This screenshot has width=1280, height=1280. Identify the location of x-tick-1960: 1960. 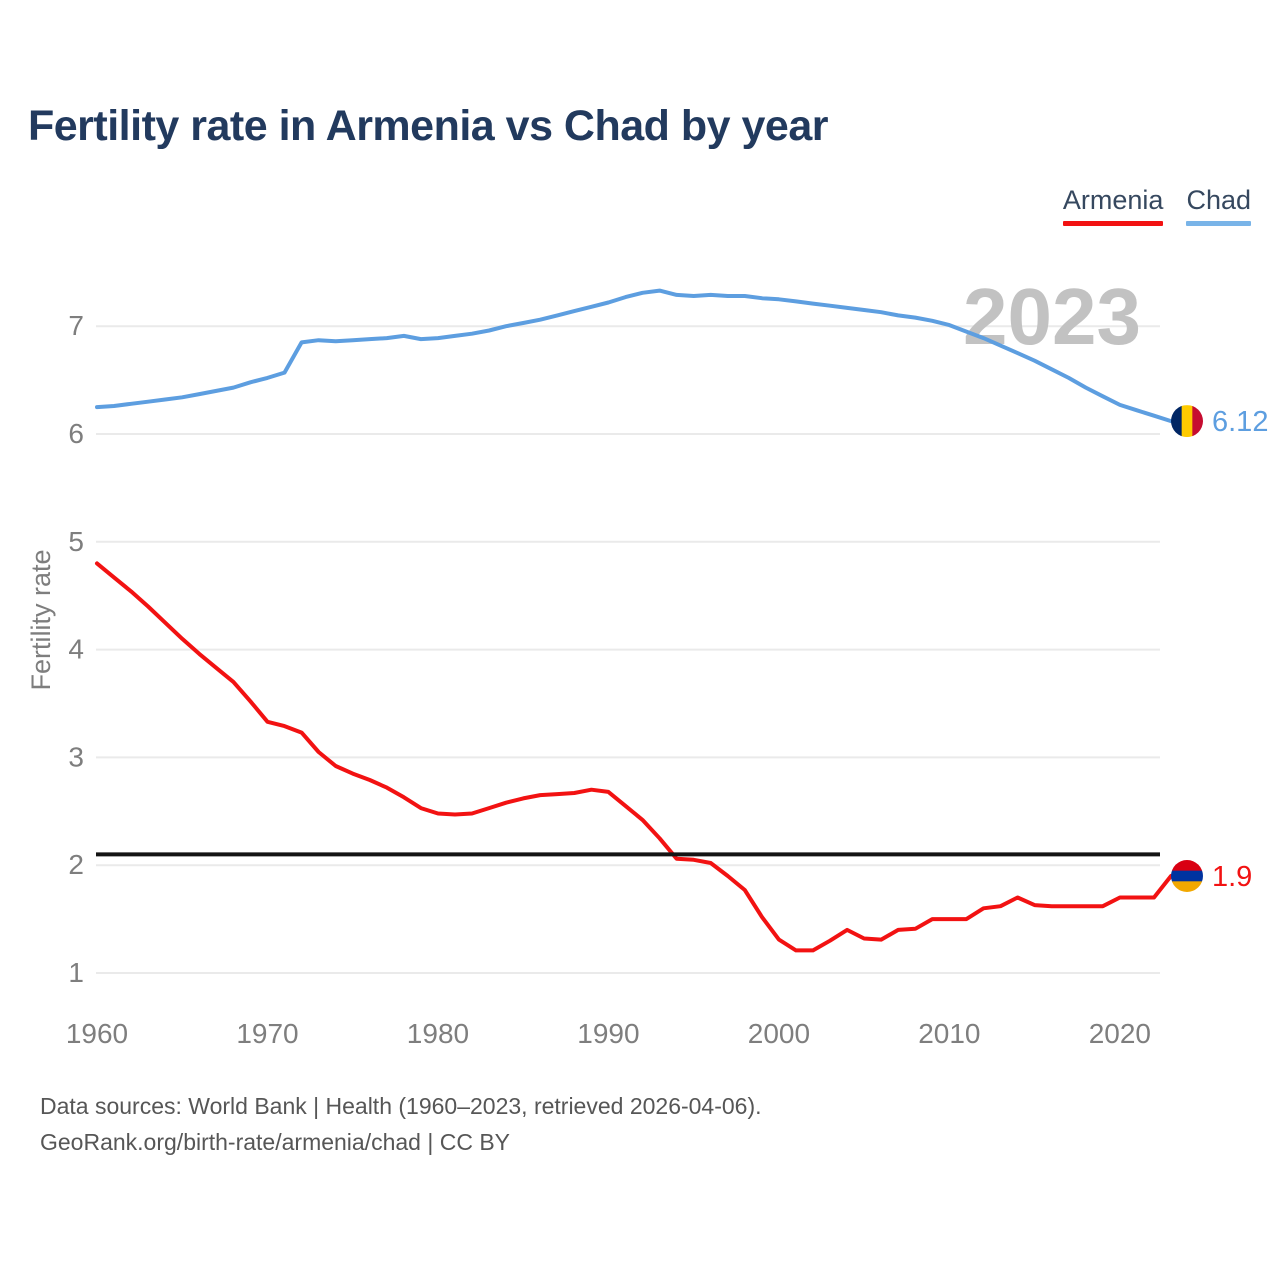
(97, 1033).